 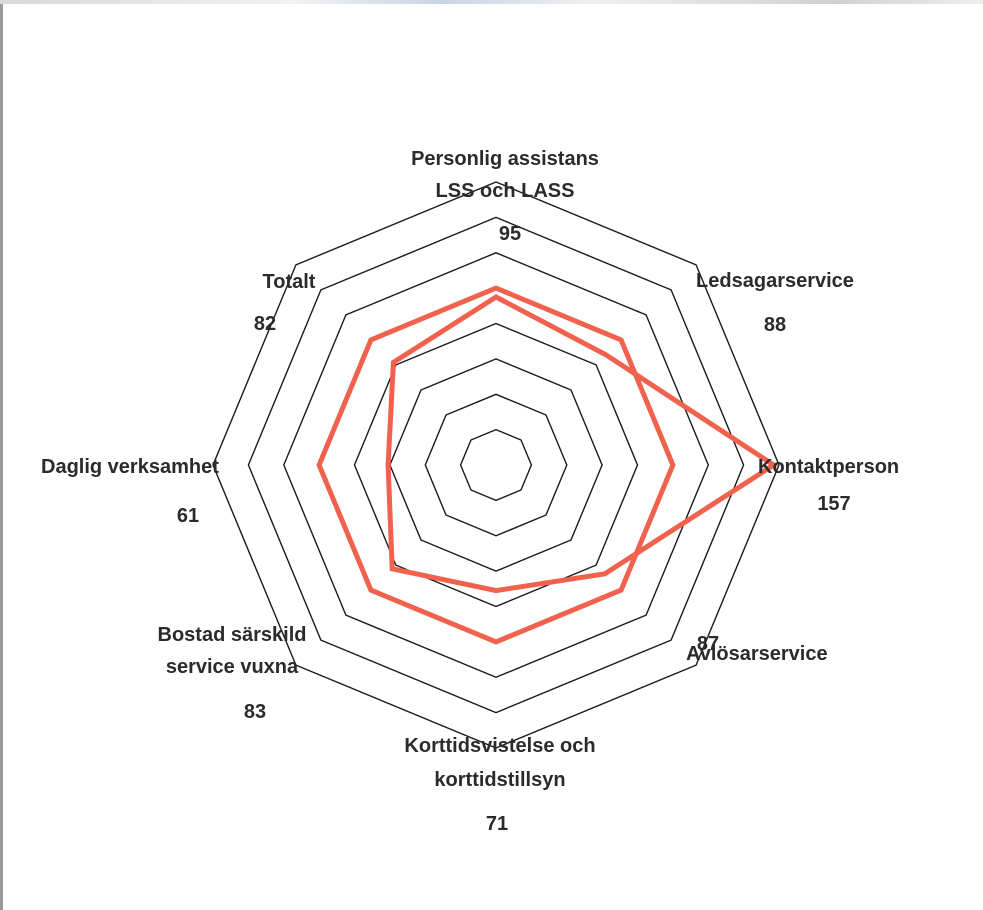 What do you see at coordinates (497, 824) in the screenshot?
I see `value-label-5: 71` at bounding box center [497, 824].